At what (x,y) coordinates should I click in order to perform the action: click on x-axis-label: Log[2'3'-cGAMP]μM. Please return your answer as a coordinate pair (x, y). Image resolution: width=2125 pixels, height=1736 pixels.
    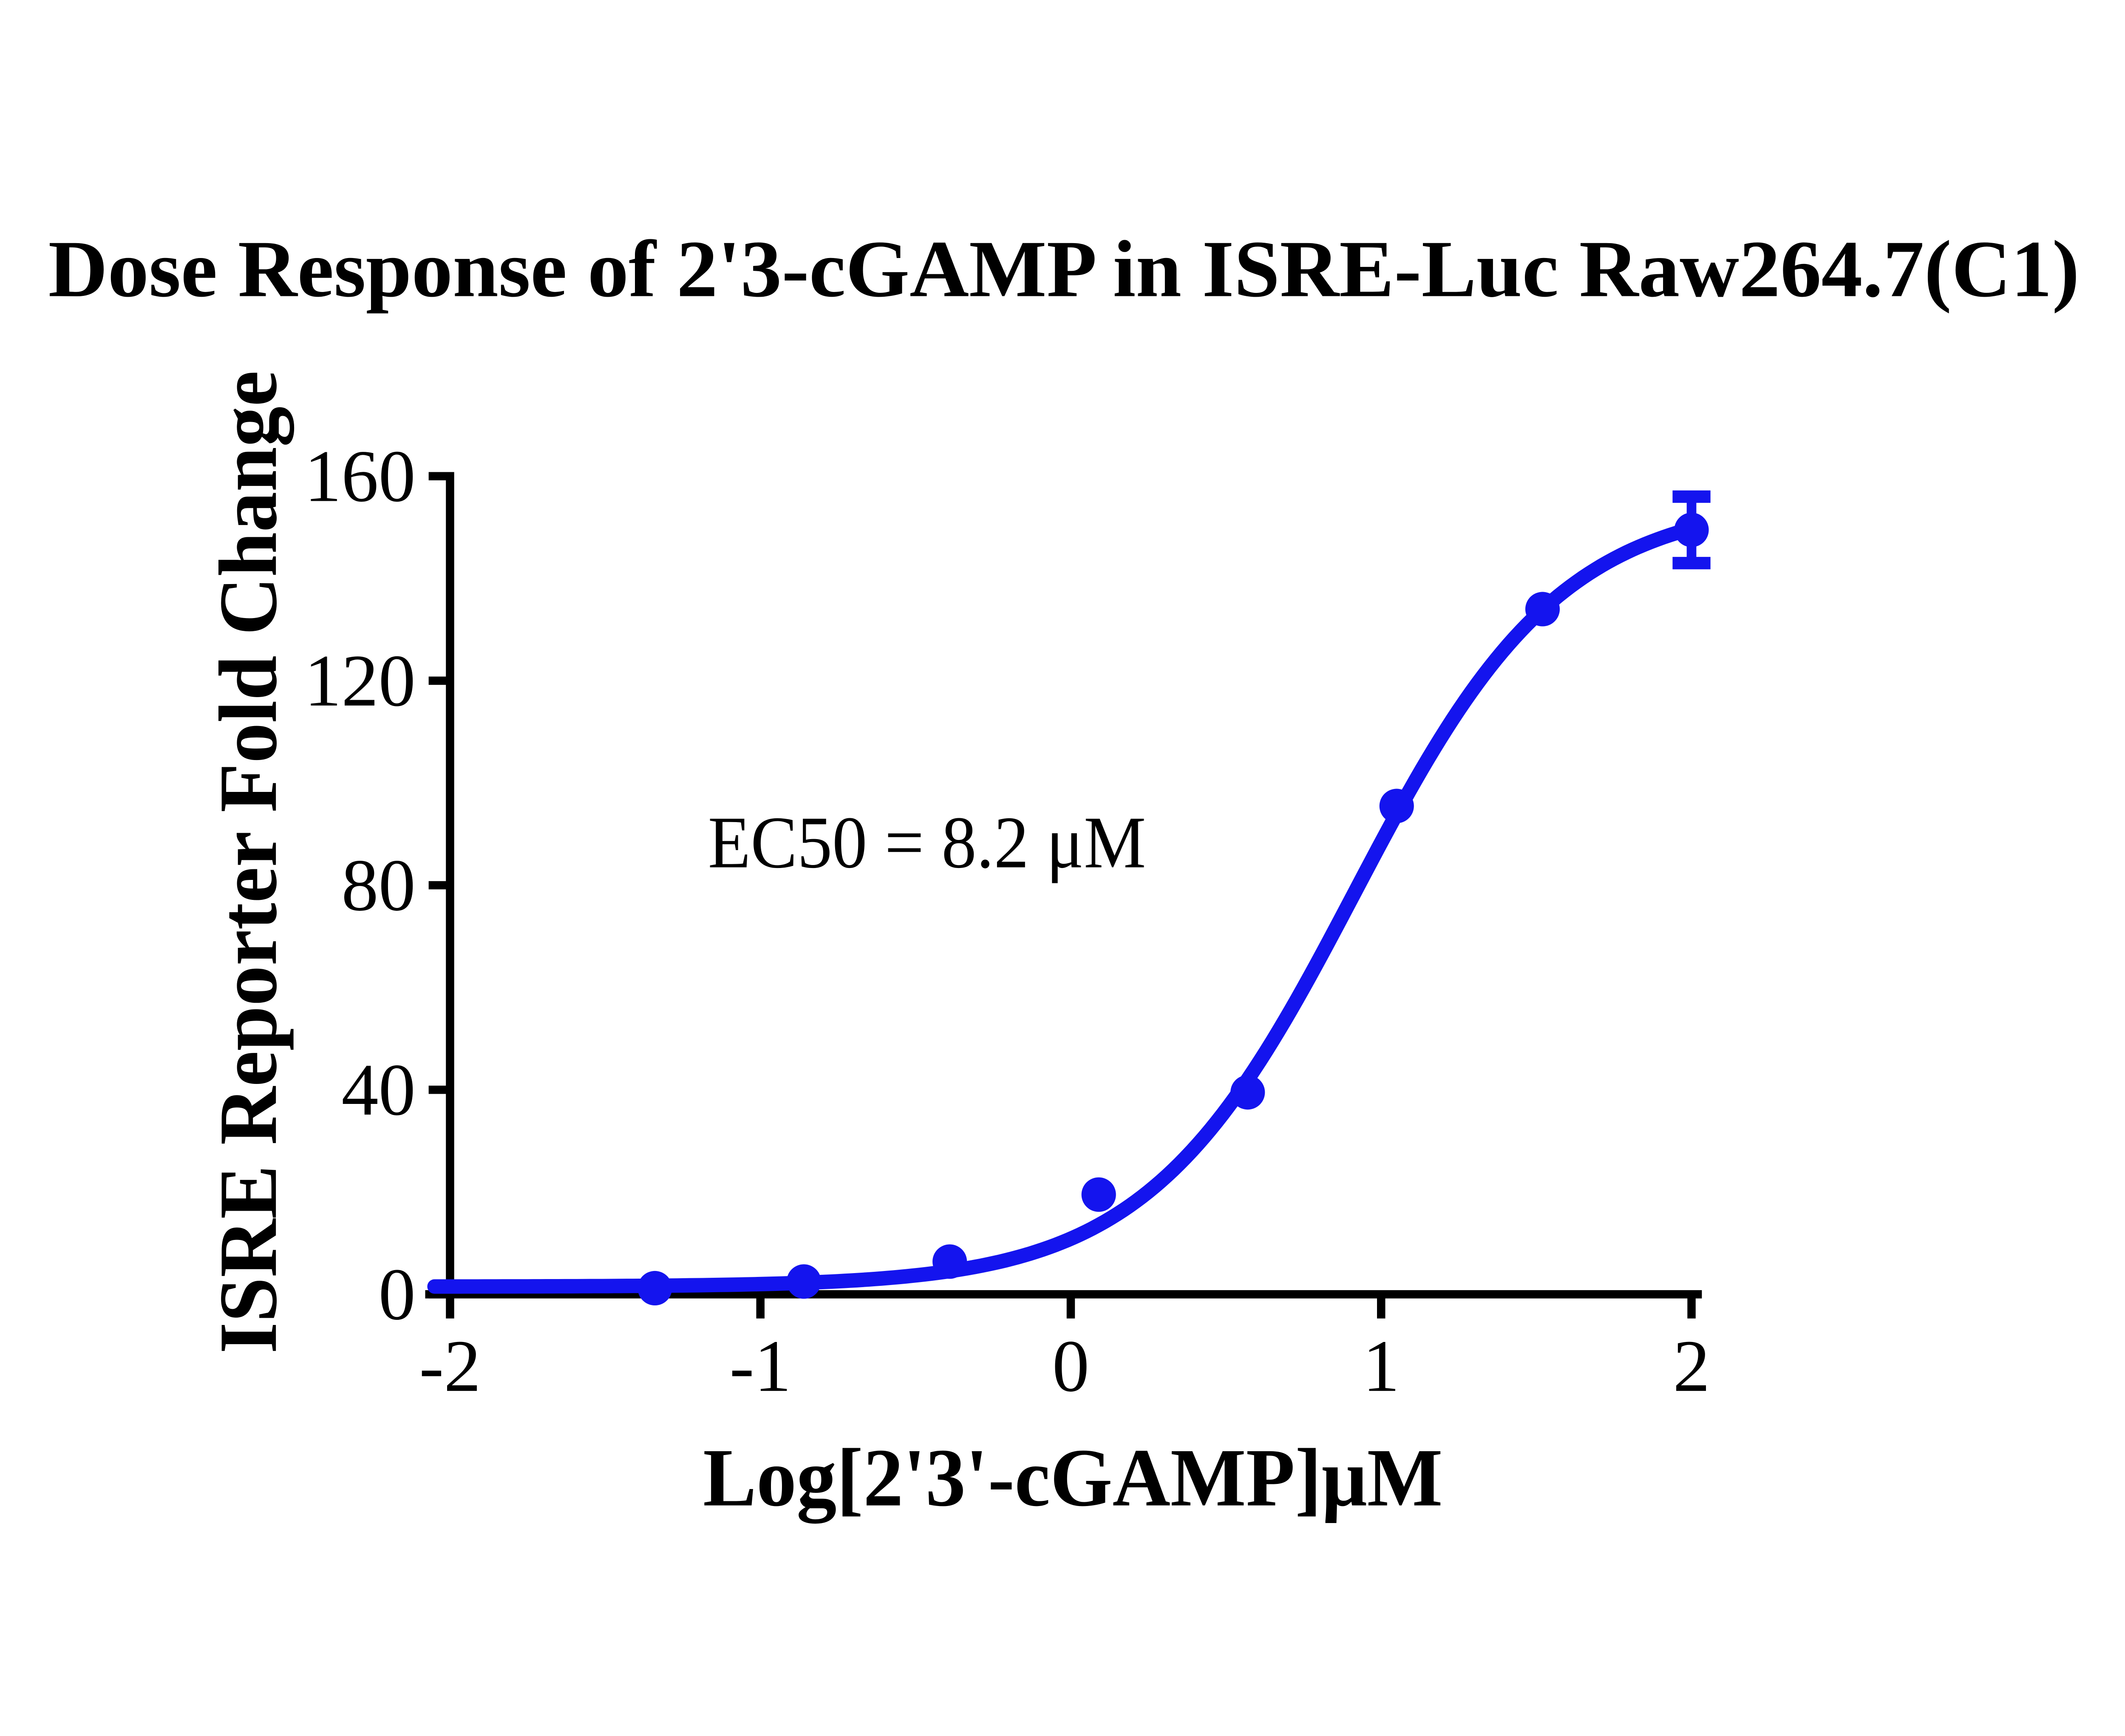
    Looking at the image, I should click on (1073, 1478).